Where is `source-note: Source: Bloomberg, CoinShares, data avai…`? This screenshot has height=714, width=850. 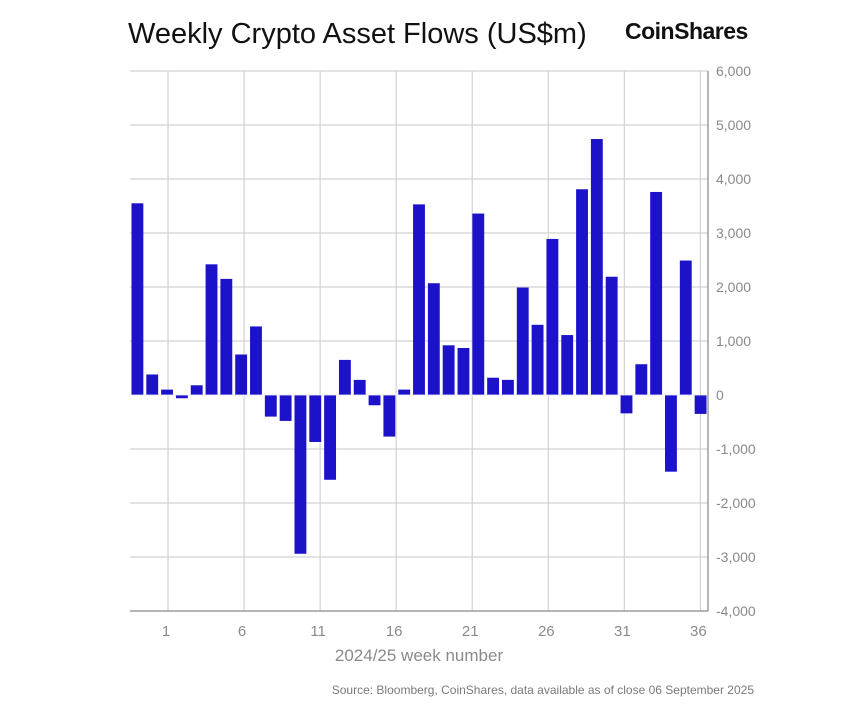
source-note: Source: Bloomberg, CoinShares, data avai… is located at coordinates (542, 690).